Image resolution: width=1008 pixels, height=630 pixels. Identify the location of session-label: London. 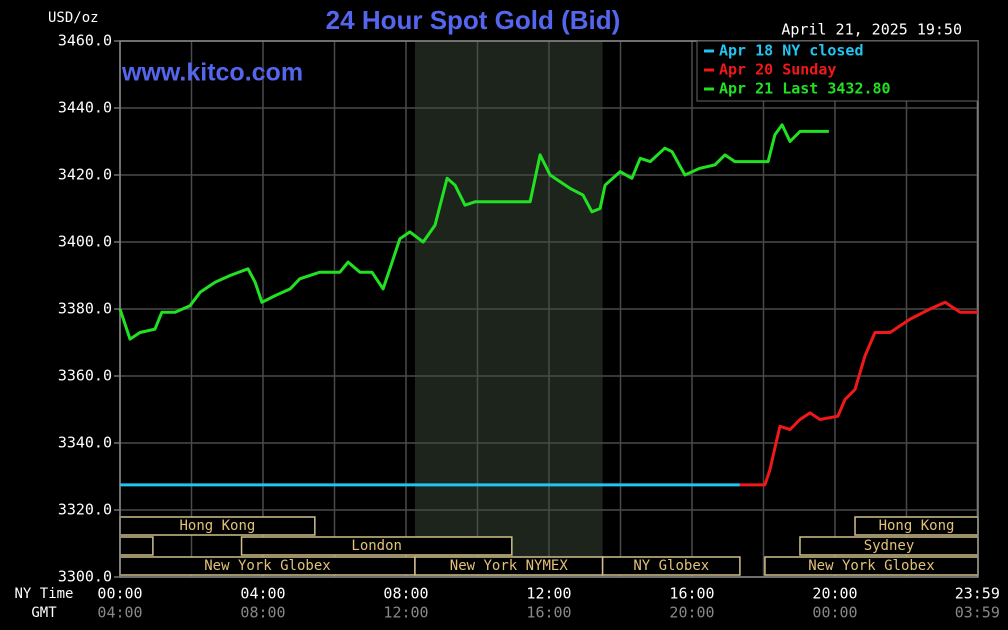
(376, 546).